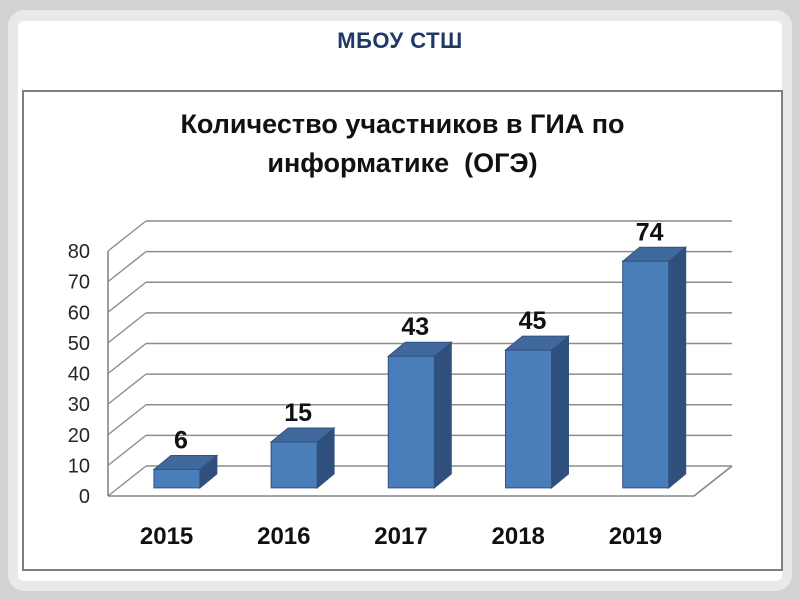 The width and height of the screenshot is (800, 600). Describe the element at coordinates (294, 465) in the screenshot. I see `bar-front-2016` at that location.